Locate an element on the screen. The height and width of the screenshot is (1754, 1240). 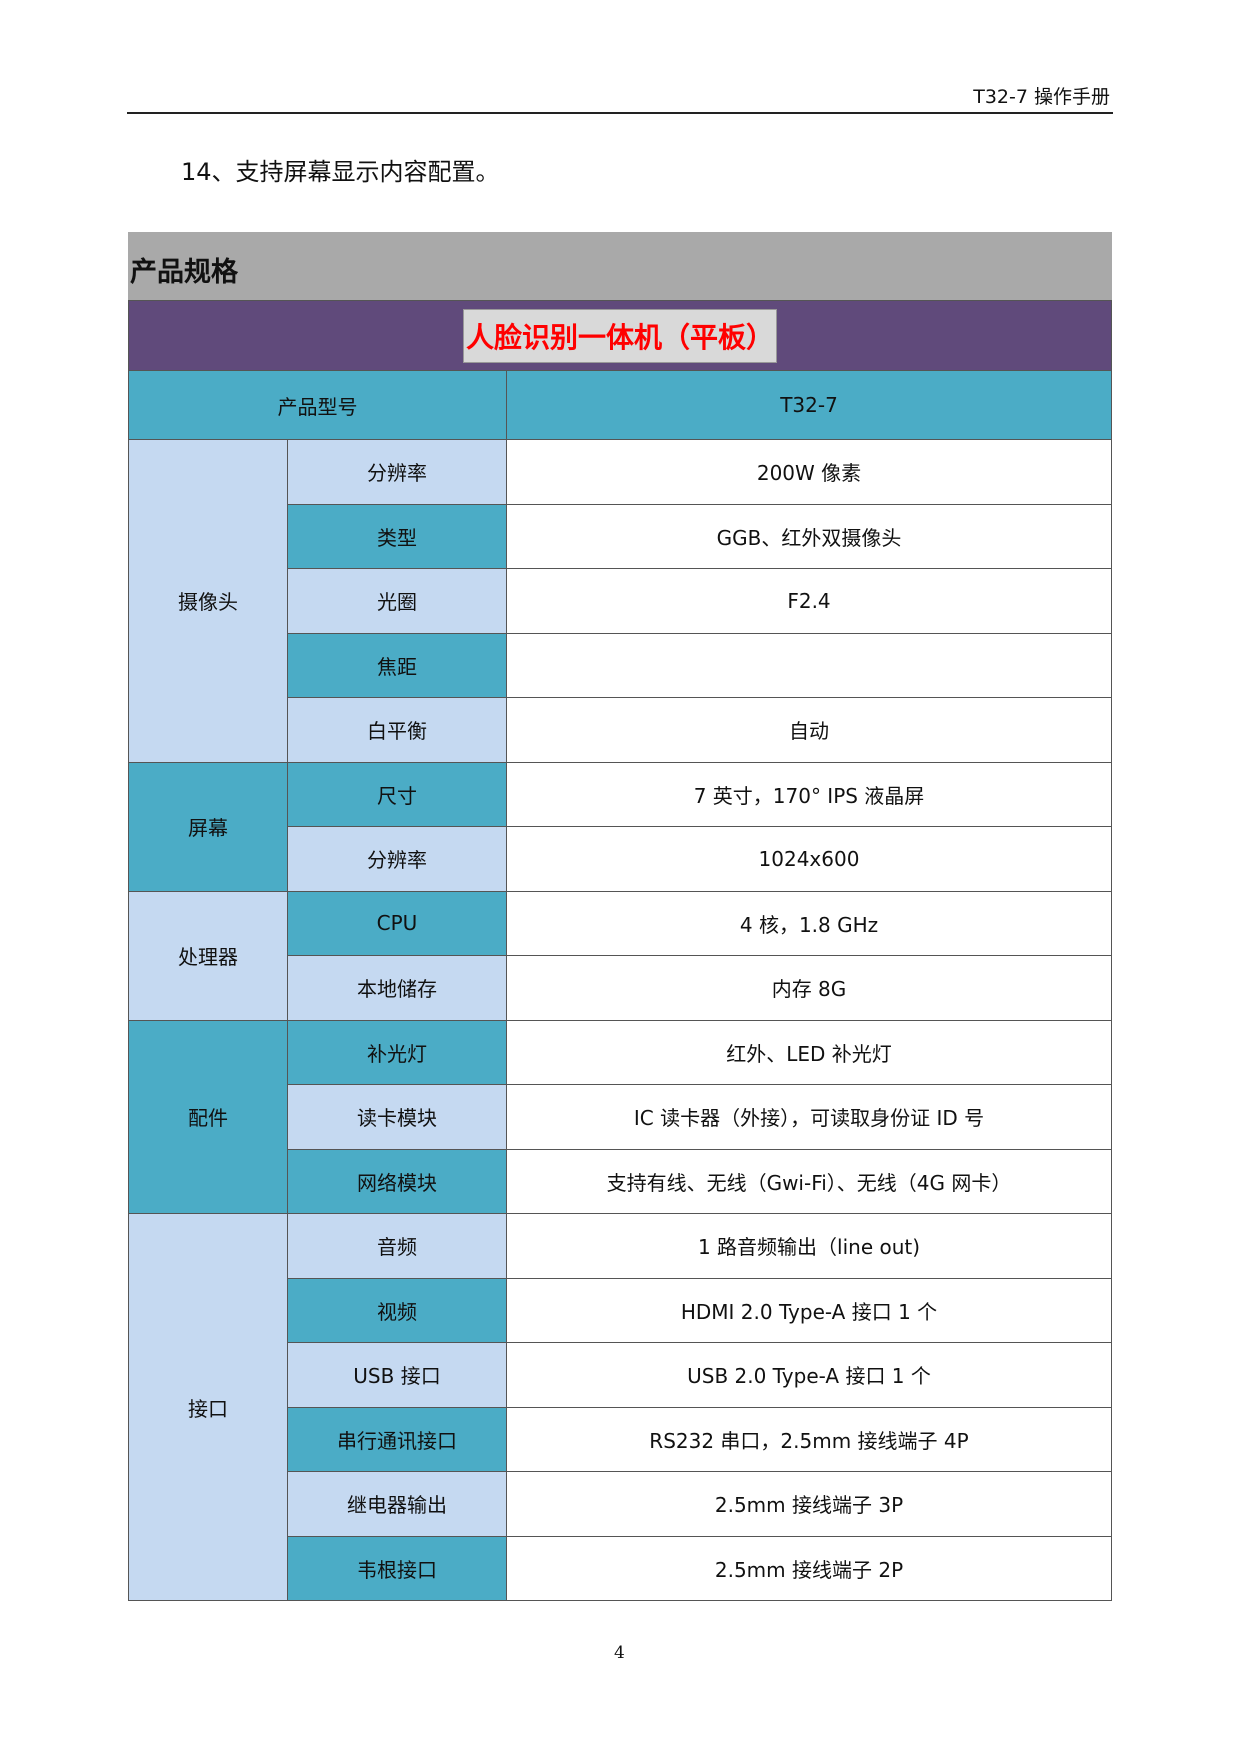
spec-label: 尺寸 is located at coordinates (397, 794).